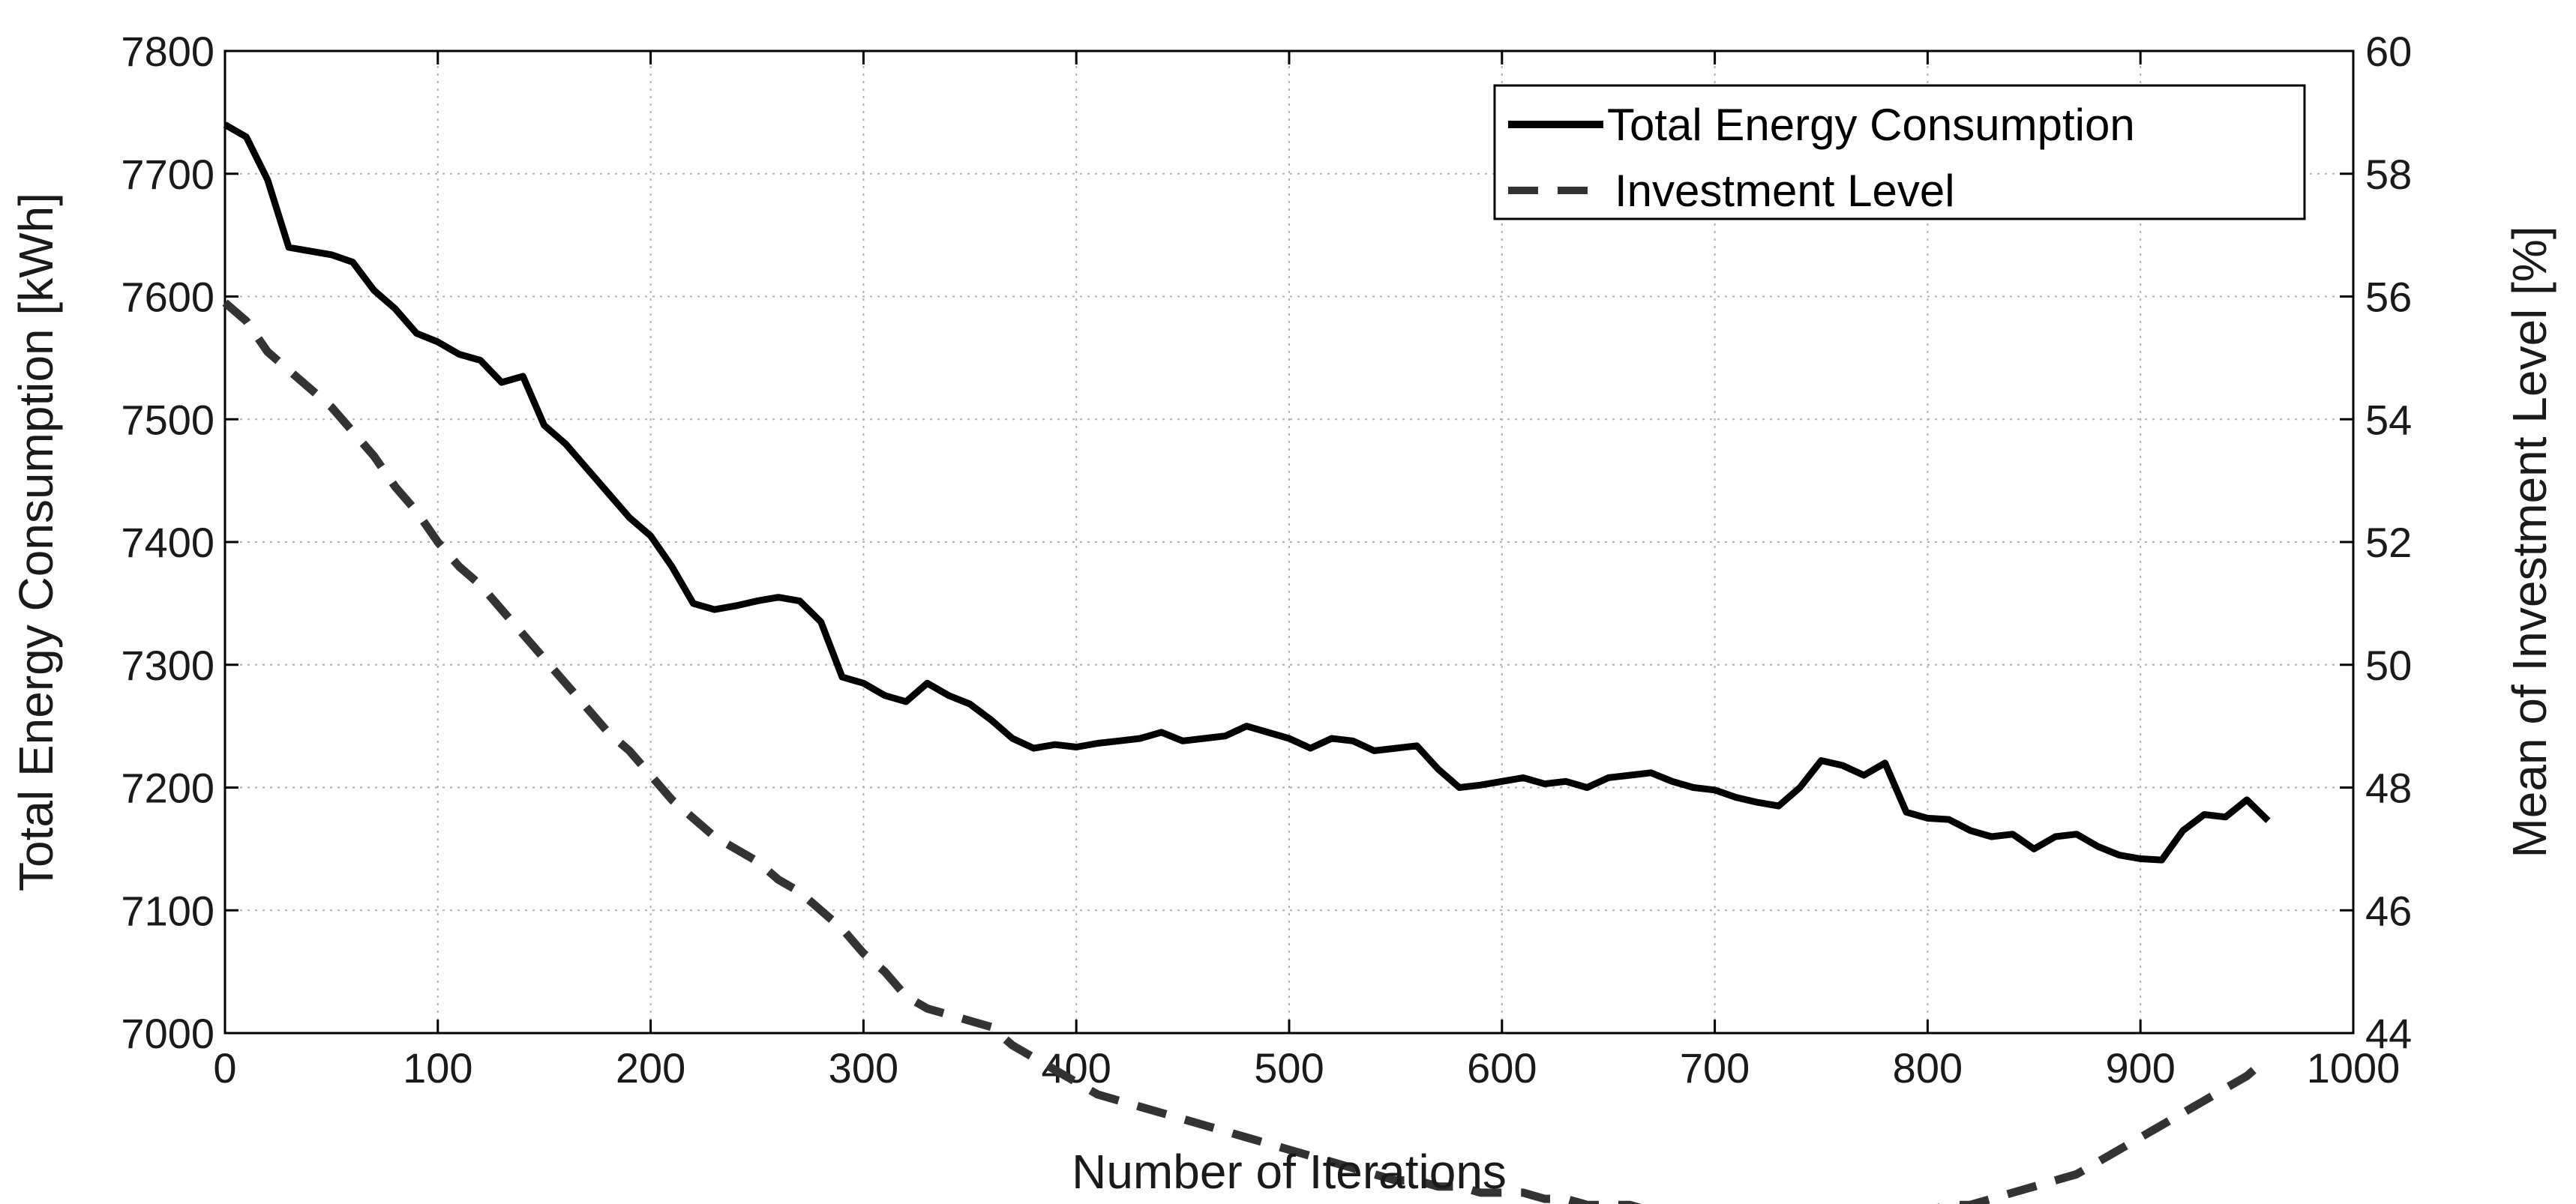 The image size is (2576, 1204). I want to click on legend-label-energy: Total Energy Consumption, so click(1871, 125).